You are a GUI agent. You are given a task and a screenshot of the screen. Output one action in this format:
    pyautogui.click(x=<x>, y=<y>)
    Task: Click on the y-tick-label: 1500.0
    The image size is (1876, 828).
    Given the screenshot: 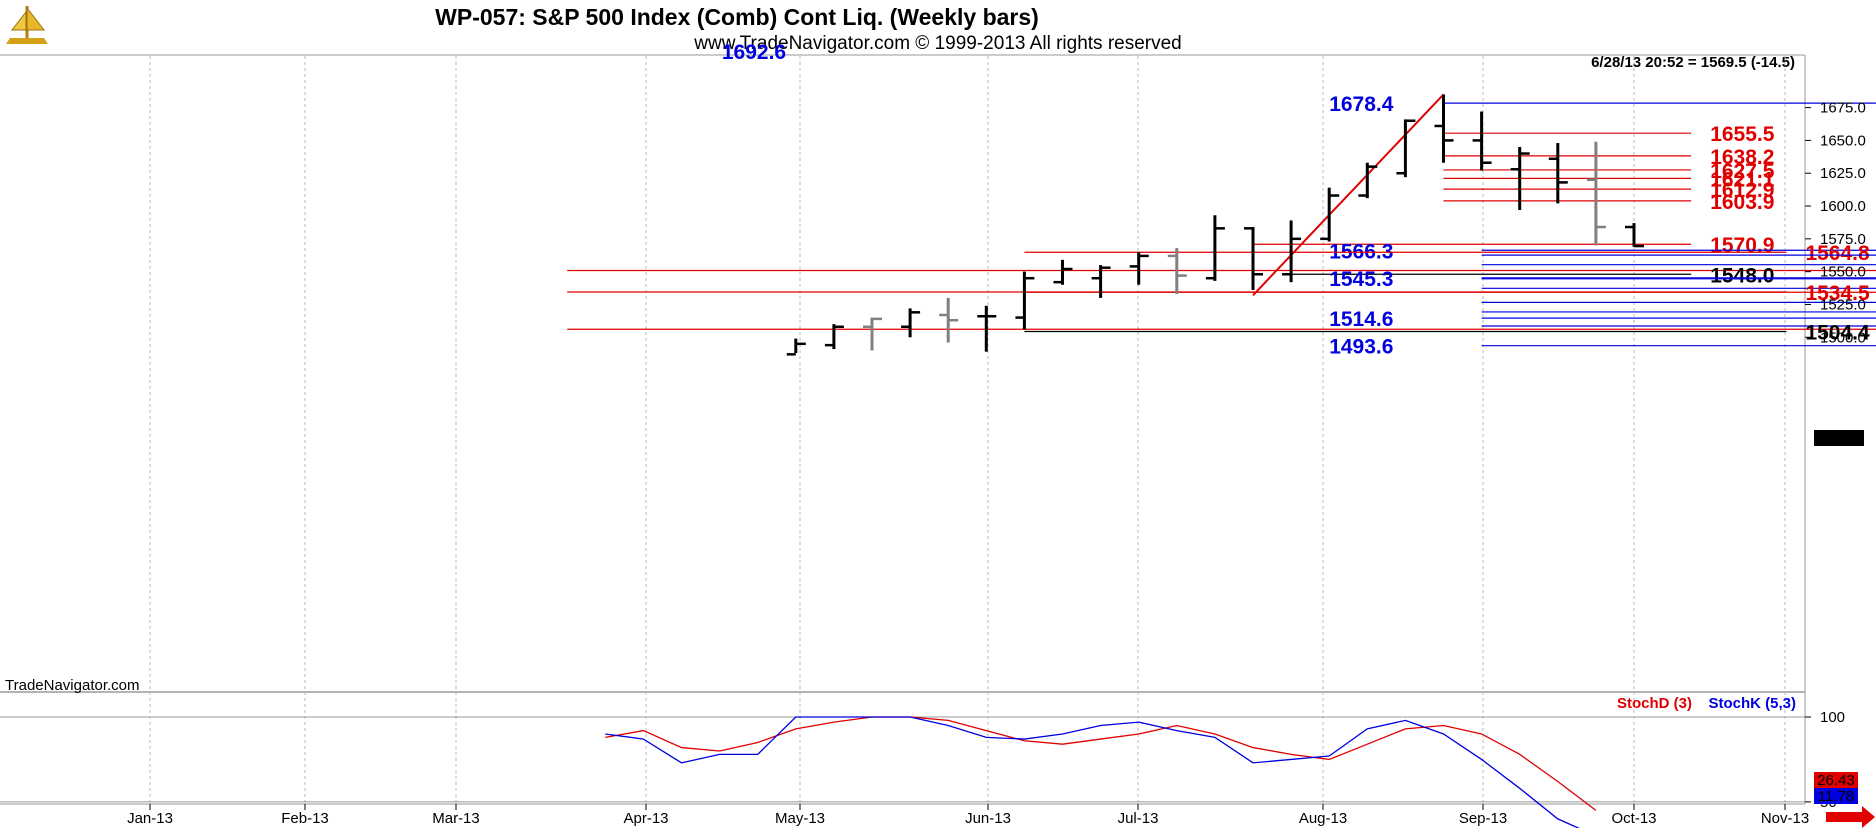 What is the action you would take?
    pyautogui.click(x=1843, y=337)
    